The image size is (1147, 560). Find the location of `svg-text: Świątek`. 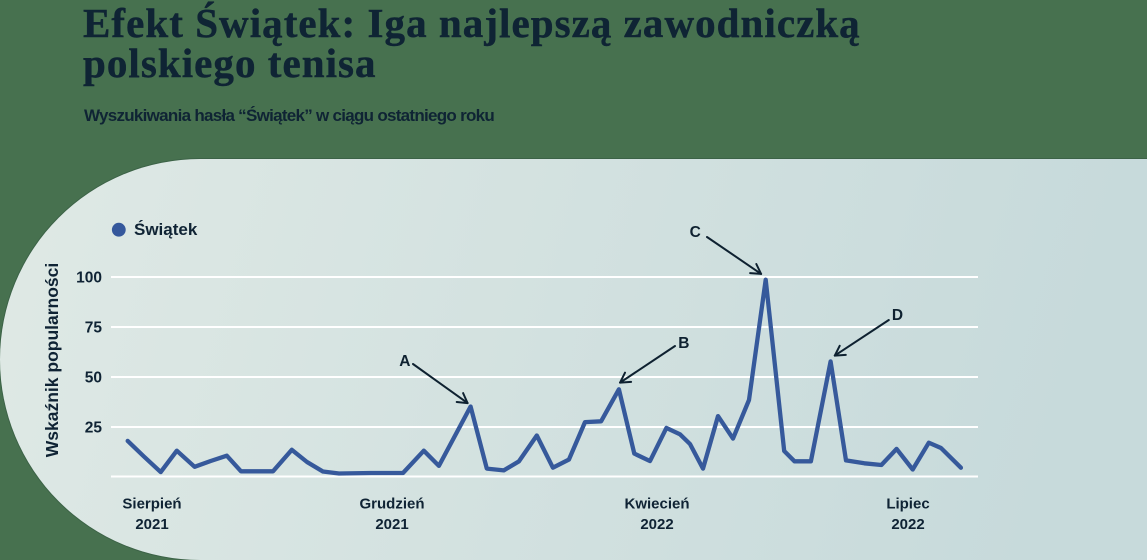

svg-text: Świątek is located at coordinates (166, 229).